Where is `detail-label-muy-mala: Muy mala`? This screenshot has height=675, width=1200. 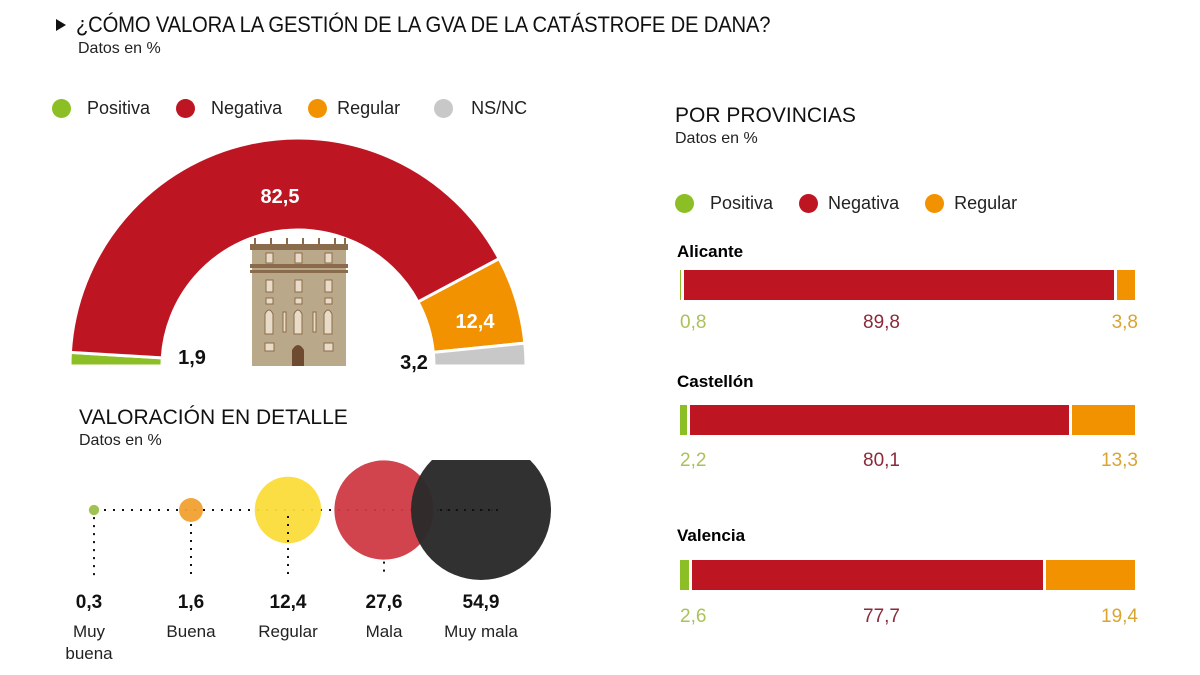 detail-label-muy-mala: Muy mala is located at coordinates (481, 632).